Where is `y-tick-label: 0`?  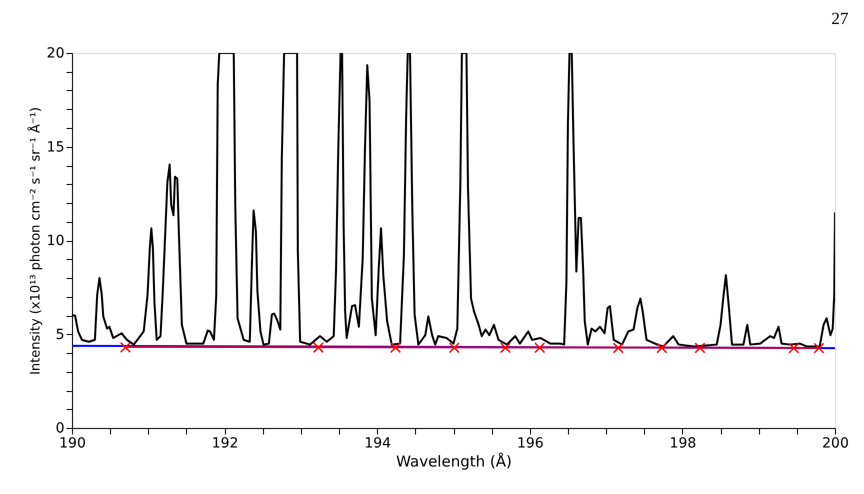
y-tick-label: 0 is located at coordinates (60, 428).